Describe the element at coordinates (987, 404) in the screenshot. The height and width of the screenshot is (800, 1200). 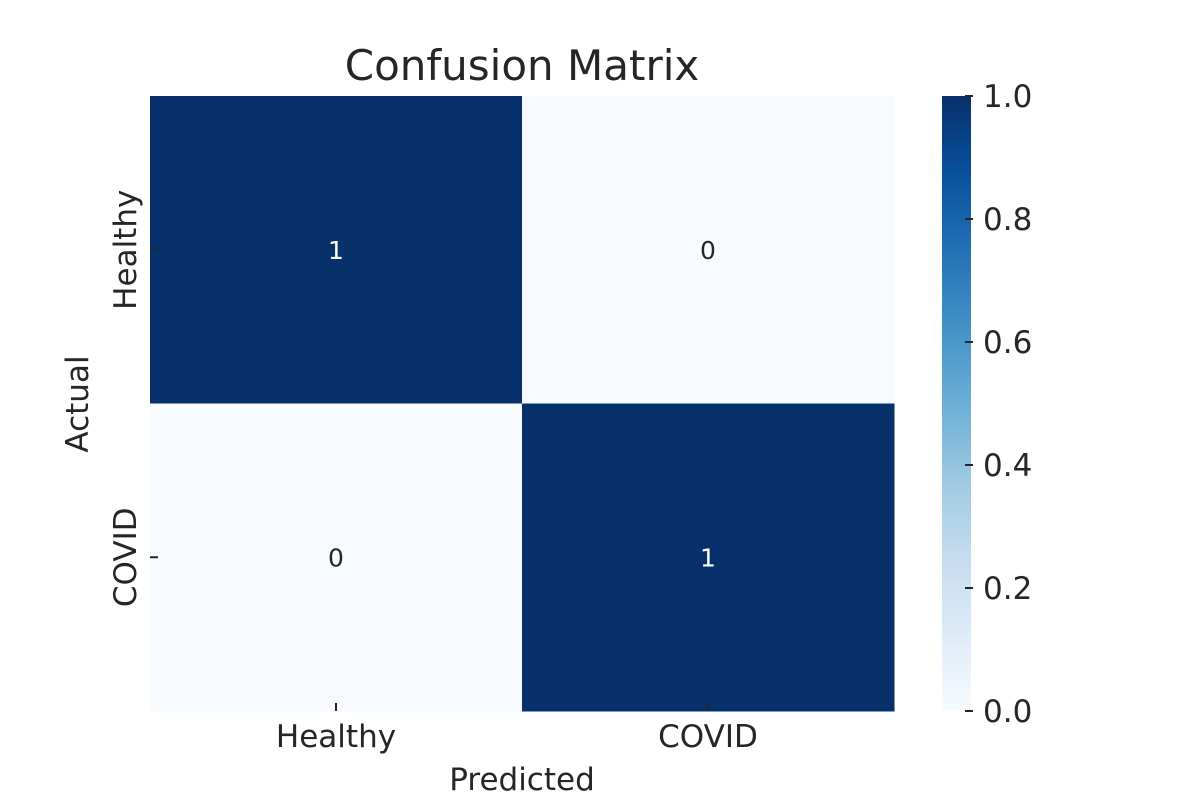
I see `colorbar: 0.0 0.2 0.4 0.6 0.8 1.0` at that location.